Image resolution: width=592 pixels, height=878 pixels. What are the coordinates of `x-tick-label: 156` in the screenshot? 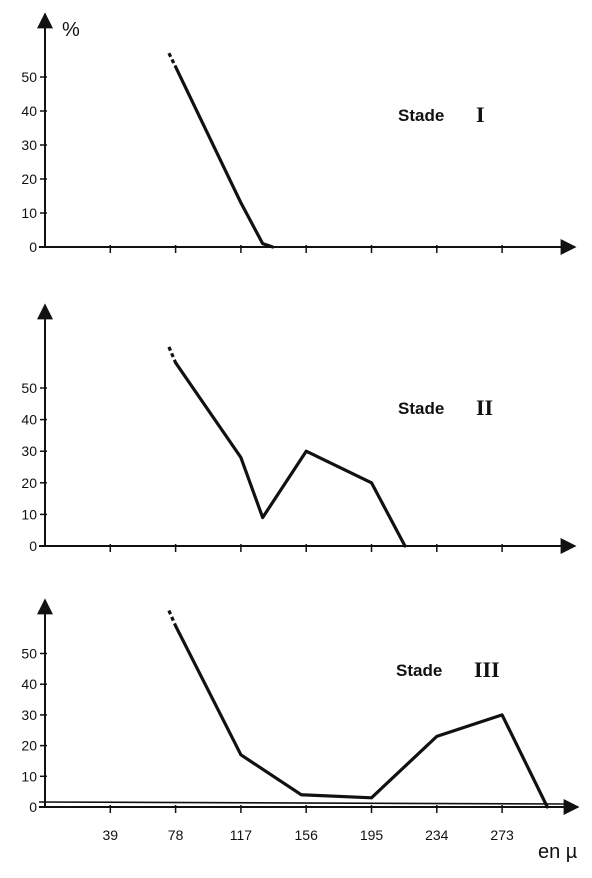 It's located at (307, 835).